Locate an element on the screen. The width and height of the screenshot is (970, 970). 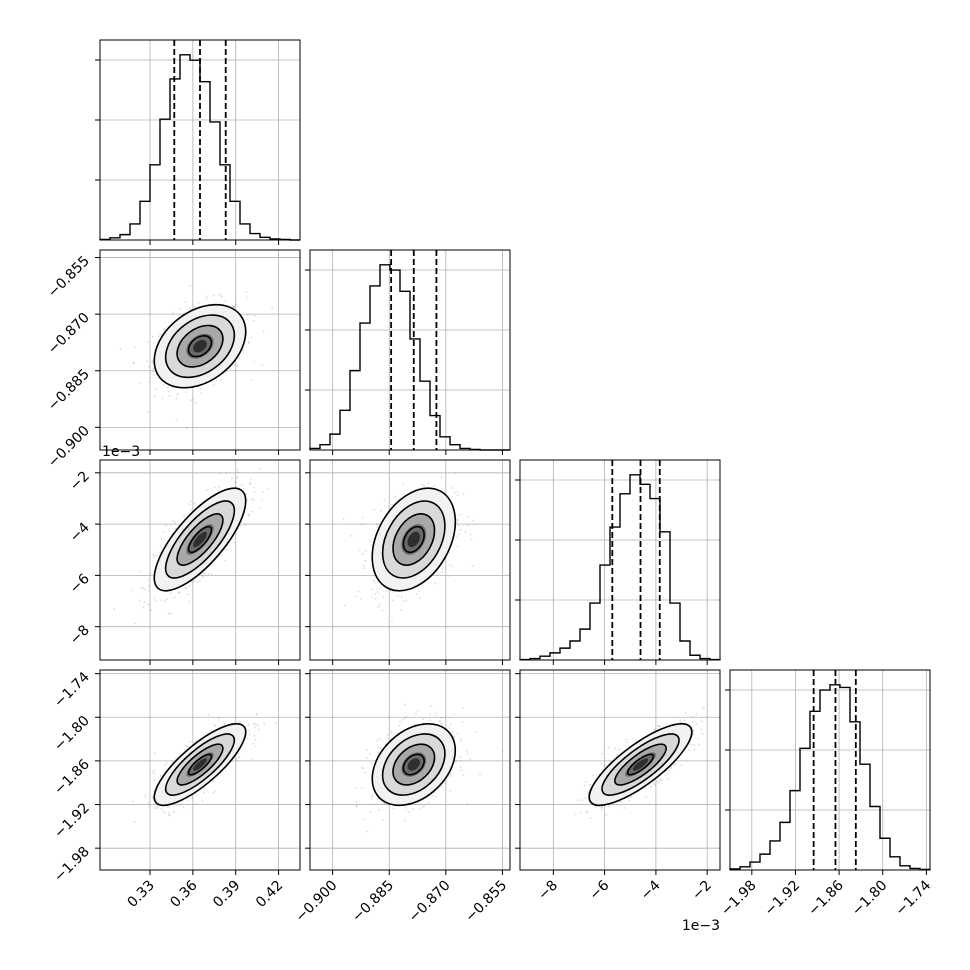
x-tick-label: −8 is located at coordinates (548, 891).